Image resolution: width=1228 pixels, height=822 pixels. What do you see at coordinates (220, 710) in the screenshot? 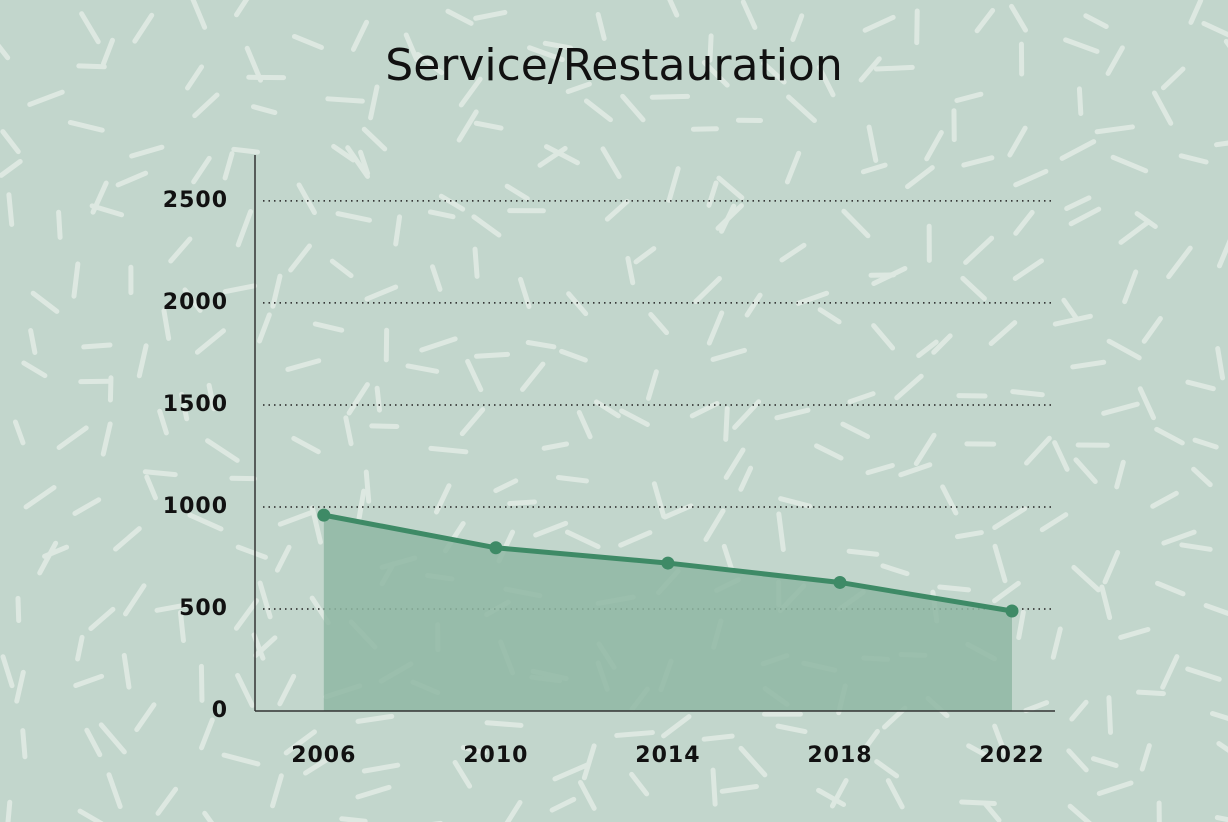
I see `y-tick-label: 0` at bounding box center [220, 710].